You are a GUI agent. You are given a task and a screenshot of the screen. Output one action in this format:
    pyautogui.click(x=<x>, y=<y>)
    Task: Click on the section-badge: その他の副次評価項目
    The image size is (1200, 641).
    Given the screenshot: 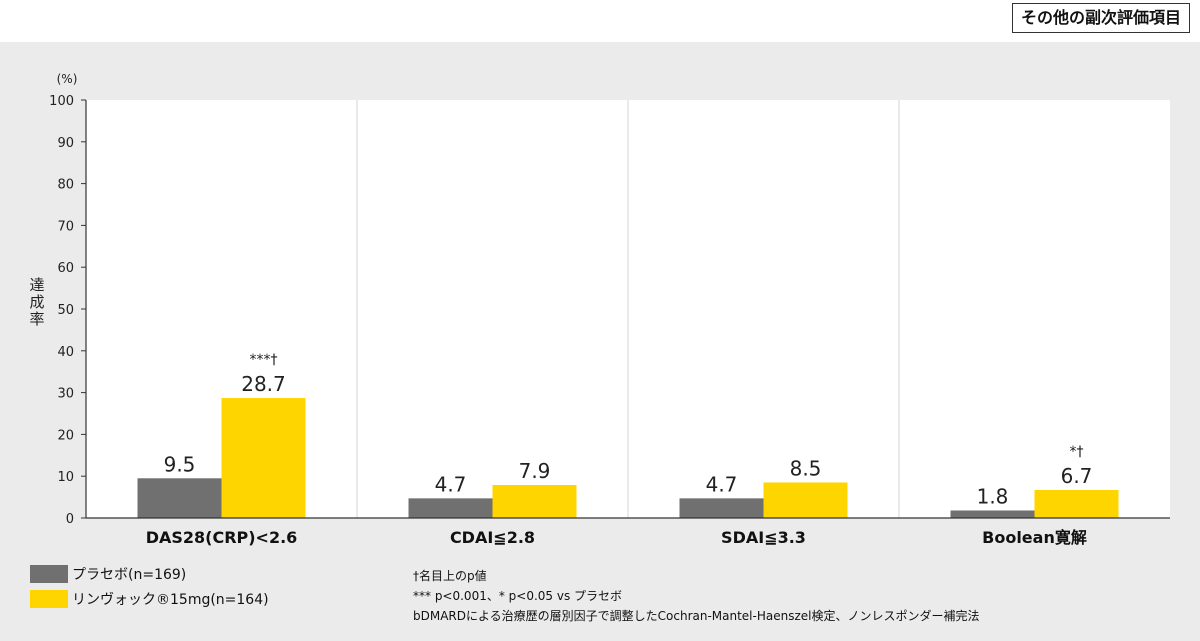 What is the action you would take?
    pyautogui.click(x=1100, y=18)
    